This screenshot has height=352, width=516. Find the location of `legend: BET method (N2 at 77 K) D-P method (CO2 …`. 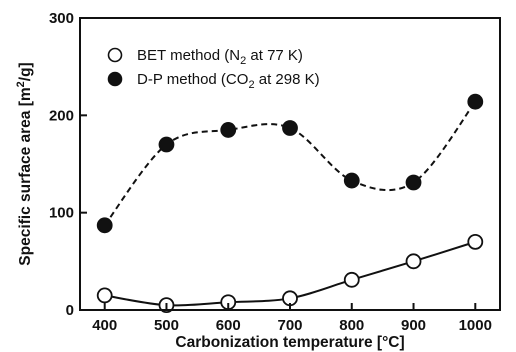

legend: BET method (N2 at 77 K) D-P method (CO2 … is located at coordinates (213, 69).